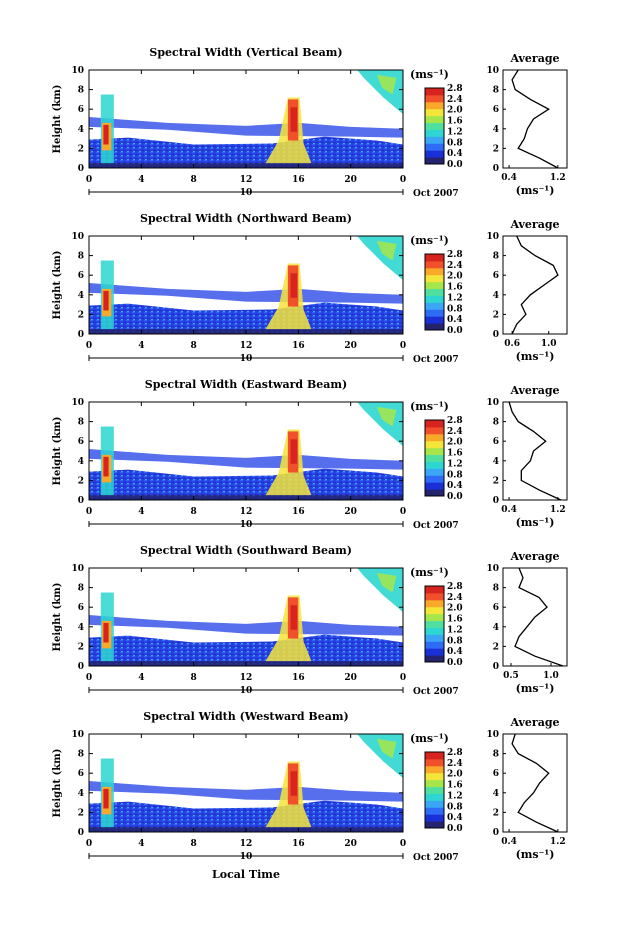 This screenshot has height=929, width=618. What do you see at coordinates (141, 678) in the screenshot?
I see `x-tick-label: 4` at bounding box center [141, 678].